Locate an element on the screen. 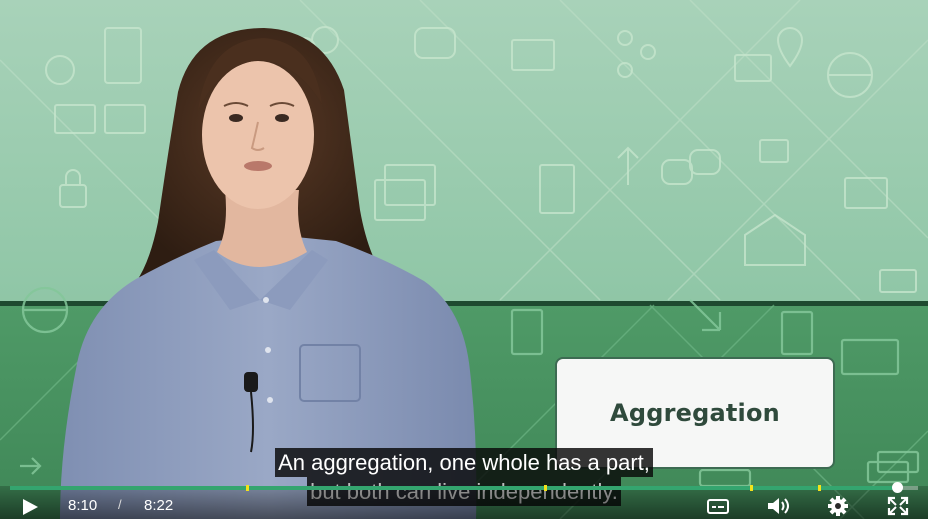 This screenshot has width=928, height=519. slide-term-title: Aggregation is located at coordinates (695, 413).